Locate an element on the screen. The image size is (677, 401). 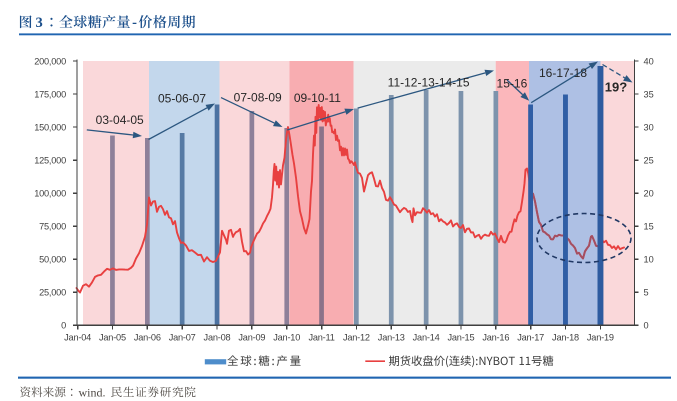
svg-text: 5 is located at coordinates (646, 293).